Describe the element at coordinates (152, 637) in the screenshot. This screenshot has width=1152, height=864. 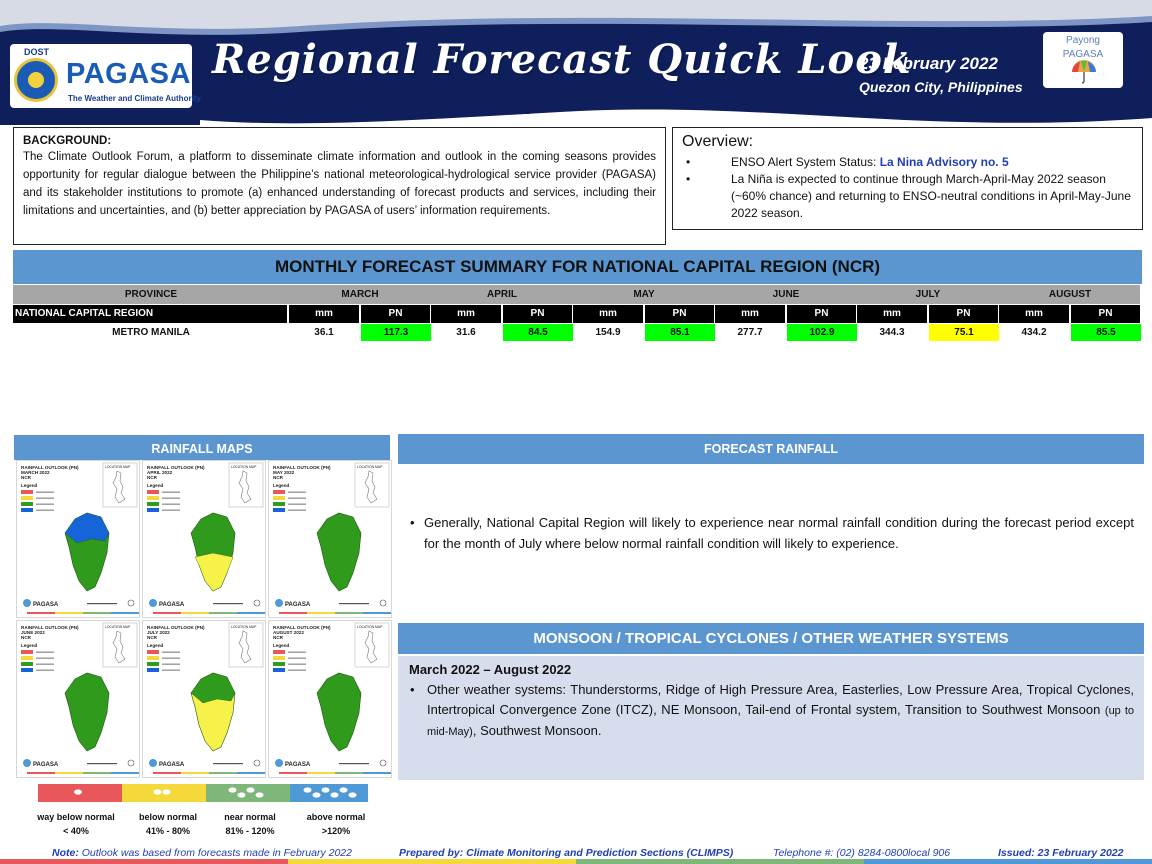
I see `map-region: NCR` at that location.